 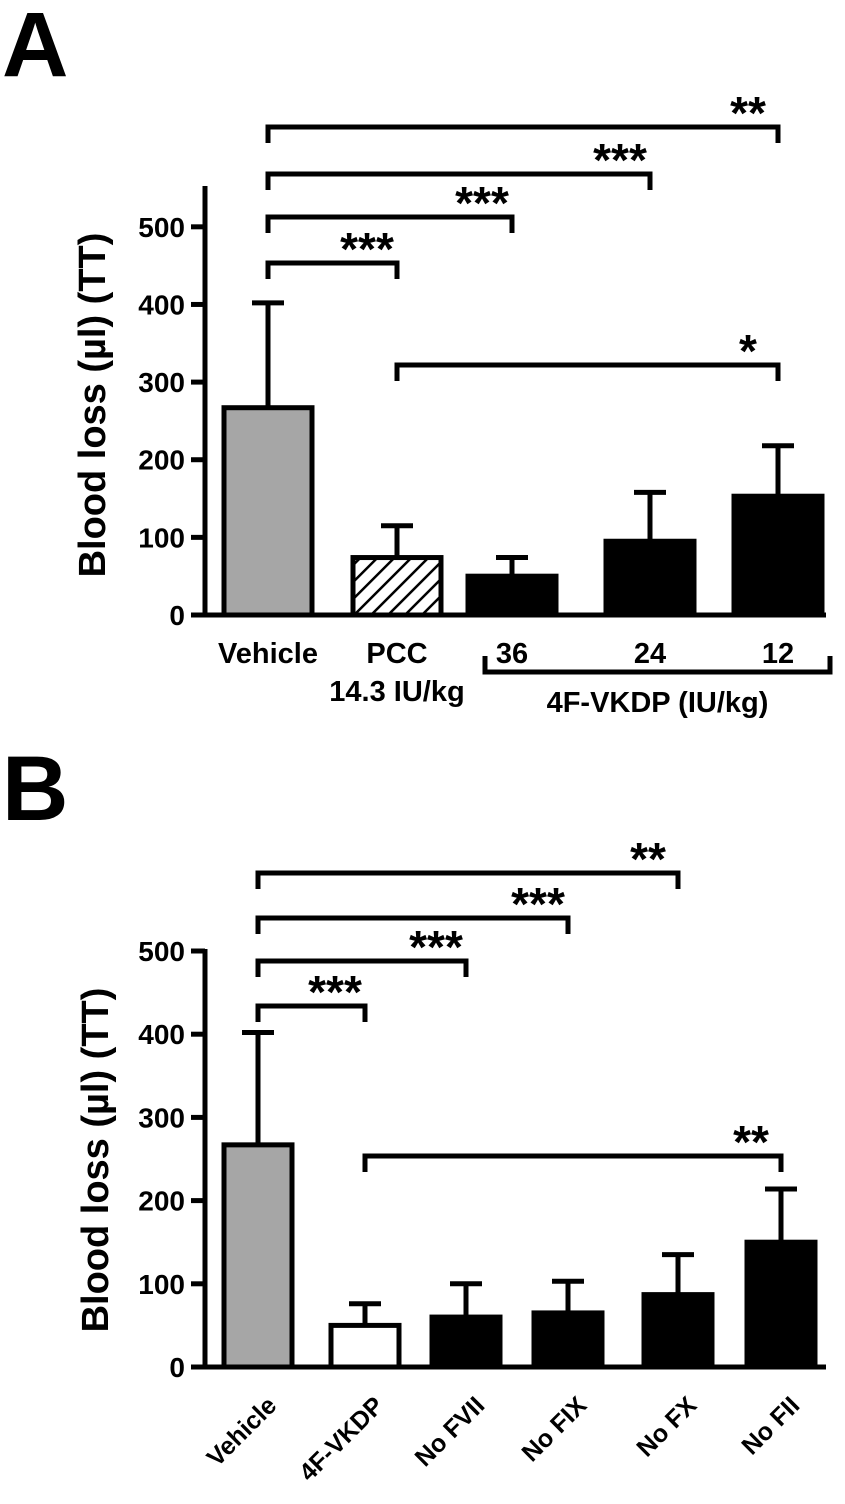 I want to click on b-x-tick-label: No FIX, so click(x=554, y=1429).